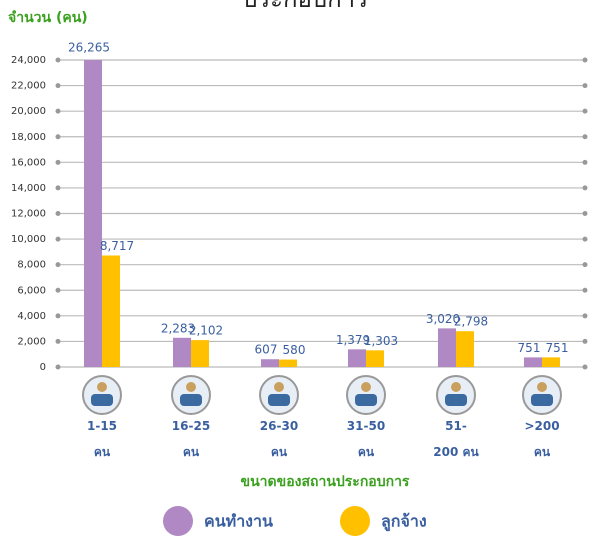 The image size is (591, 541). I want to click on y-tick-label: 4,000, so click(31, 316).